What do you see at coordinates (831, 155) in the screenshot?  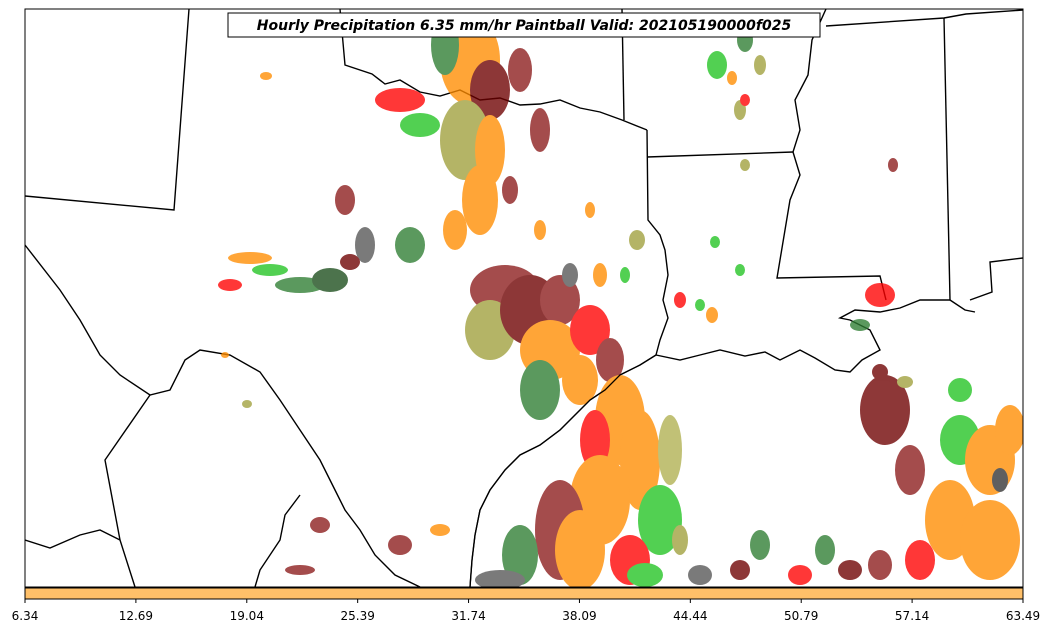 I see `border-ms-river` at bounding box center [831, 155].